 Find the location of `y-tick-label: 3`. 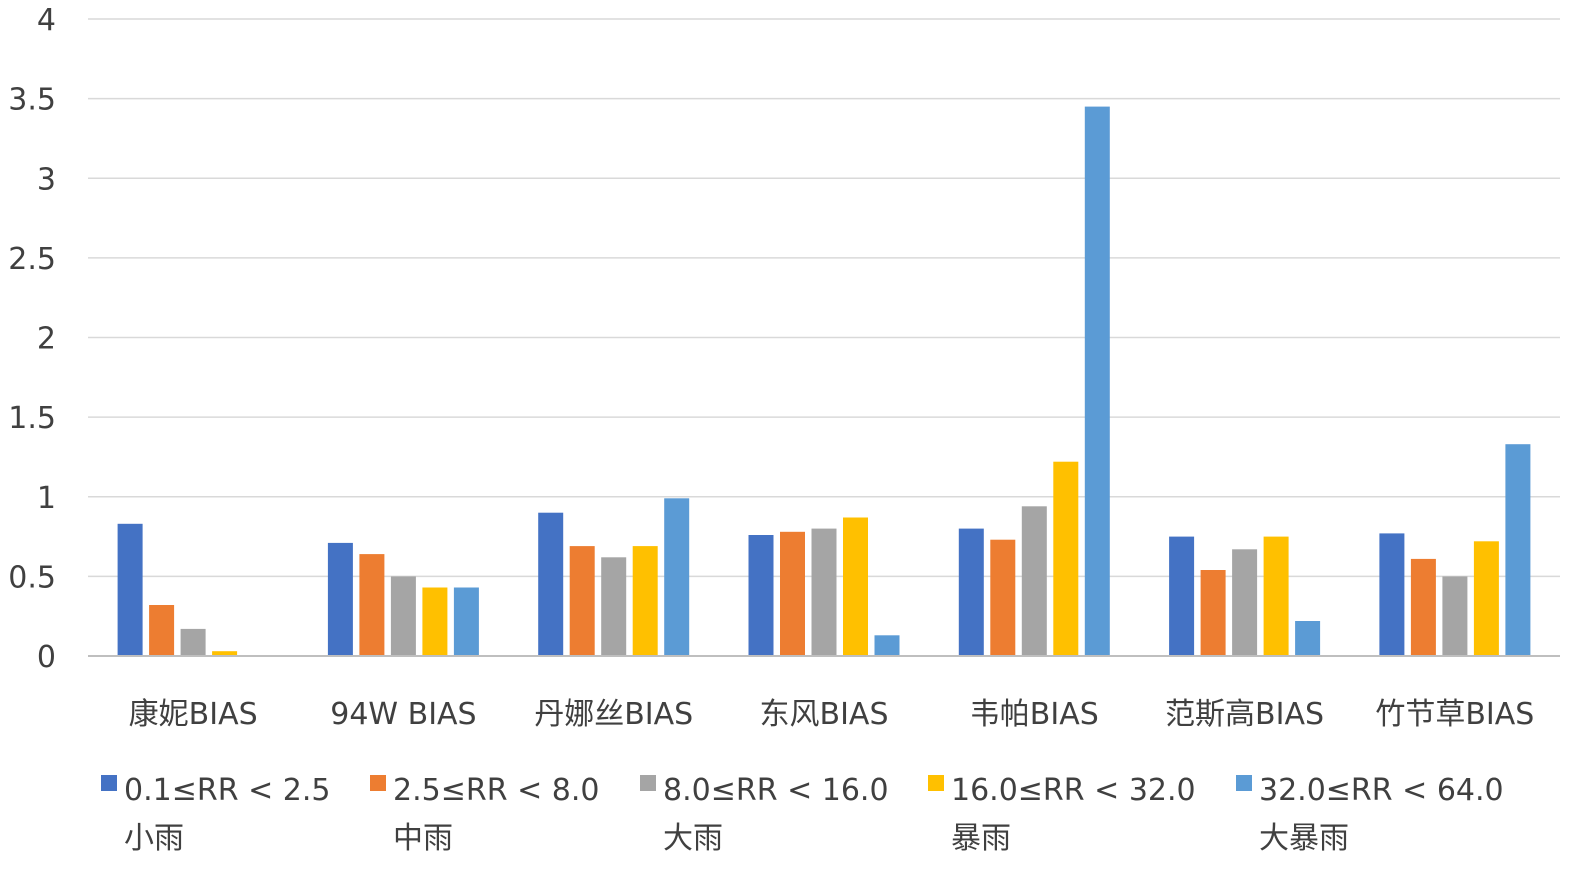

y-tick-label: 3 is located at coordinates (46, 179).